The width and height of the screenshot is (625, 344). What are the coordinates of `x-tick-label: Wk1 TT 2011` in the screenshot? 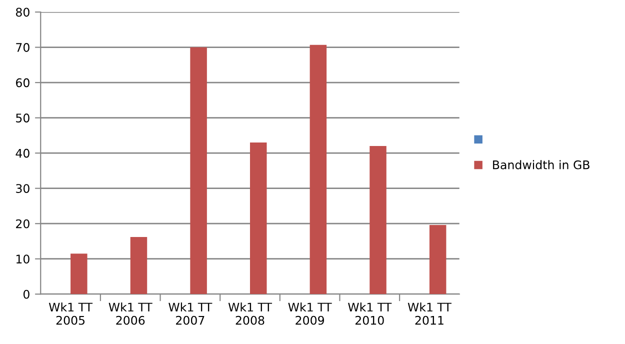 It's located at (430, 313).